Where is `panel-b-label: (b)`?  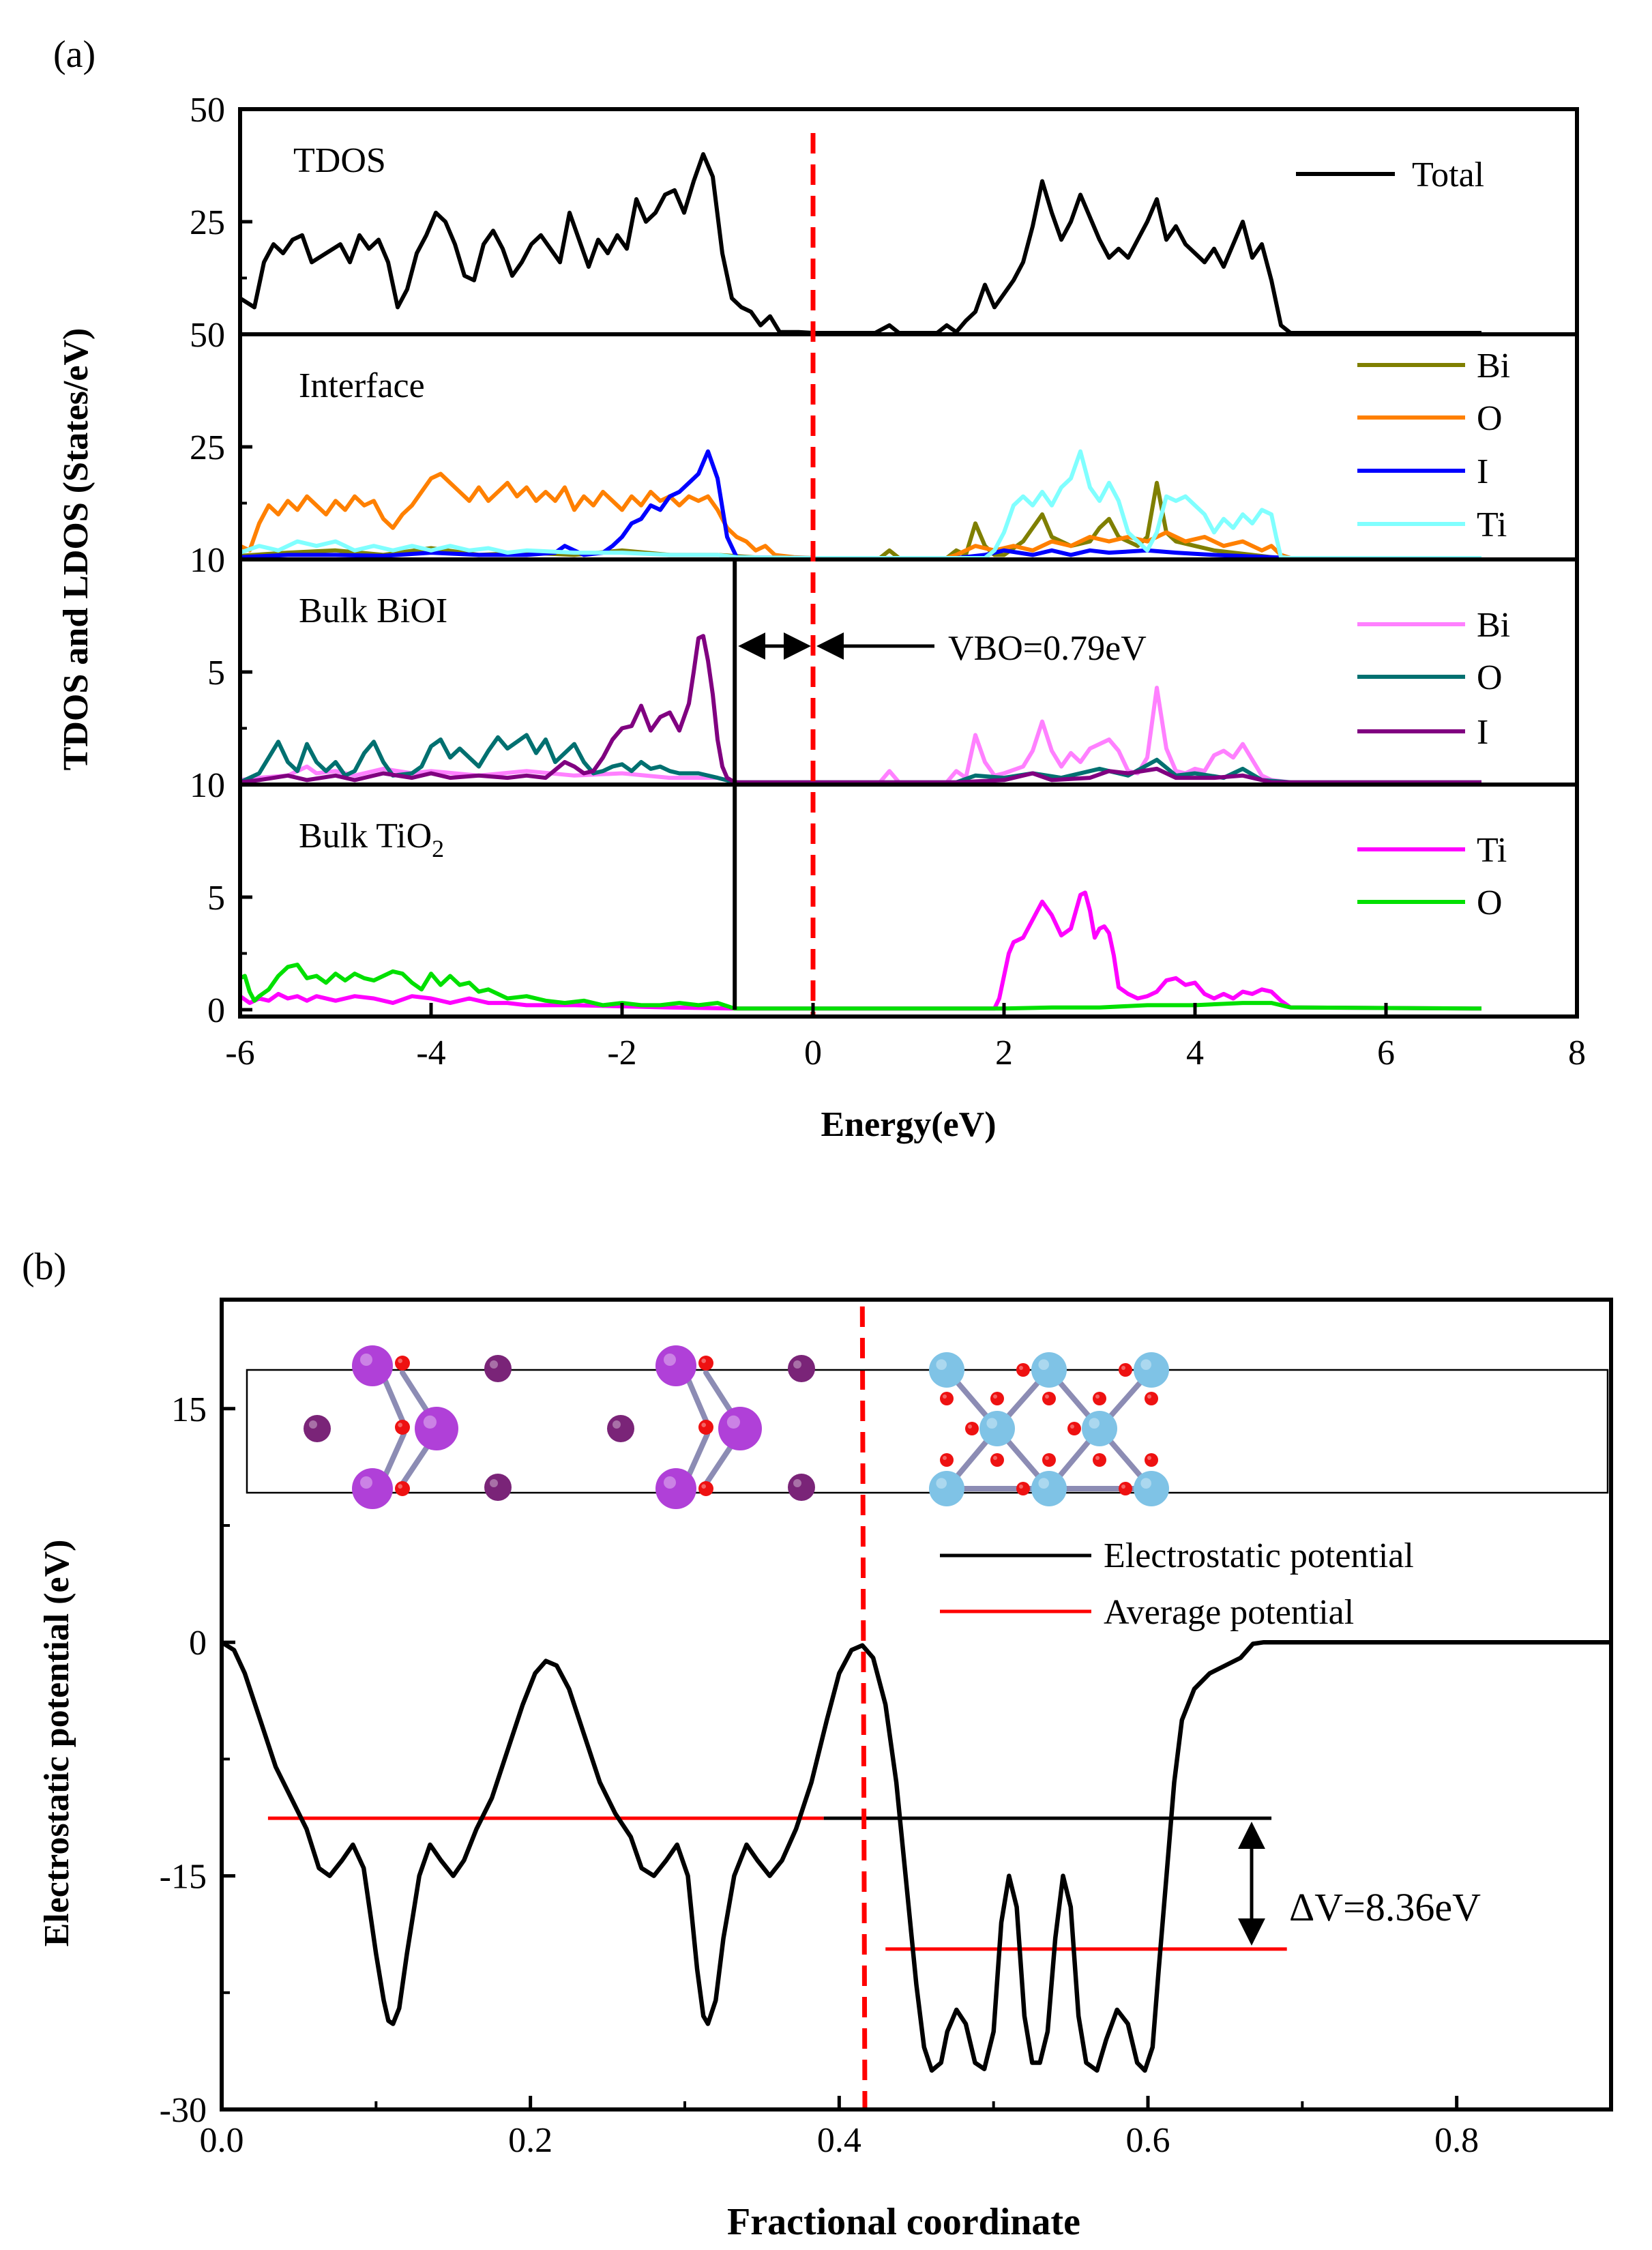
panel-b-label: (b) is located at coordinates (44, 1267).